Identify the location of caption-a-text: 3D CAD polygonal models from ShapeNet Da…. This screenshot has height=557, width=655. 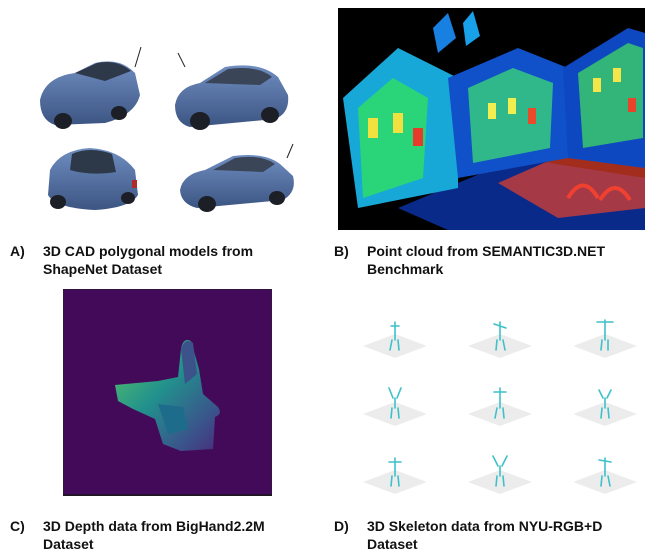
(148, 260).